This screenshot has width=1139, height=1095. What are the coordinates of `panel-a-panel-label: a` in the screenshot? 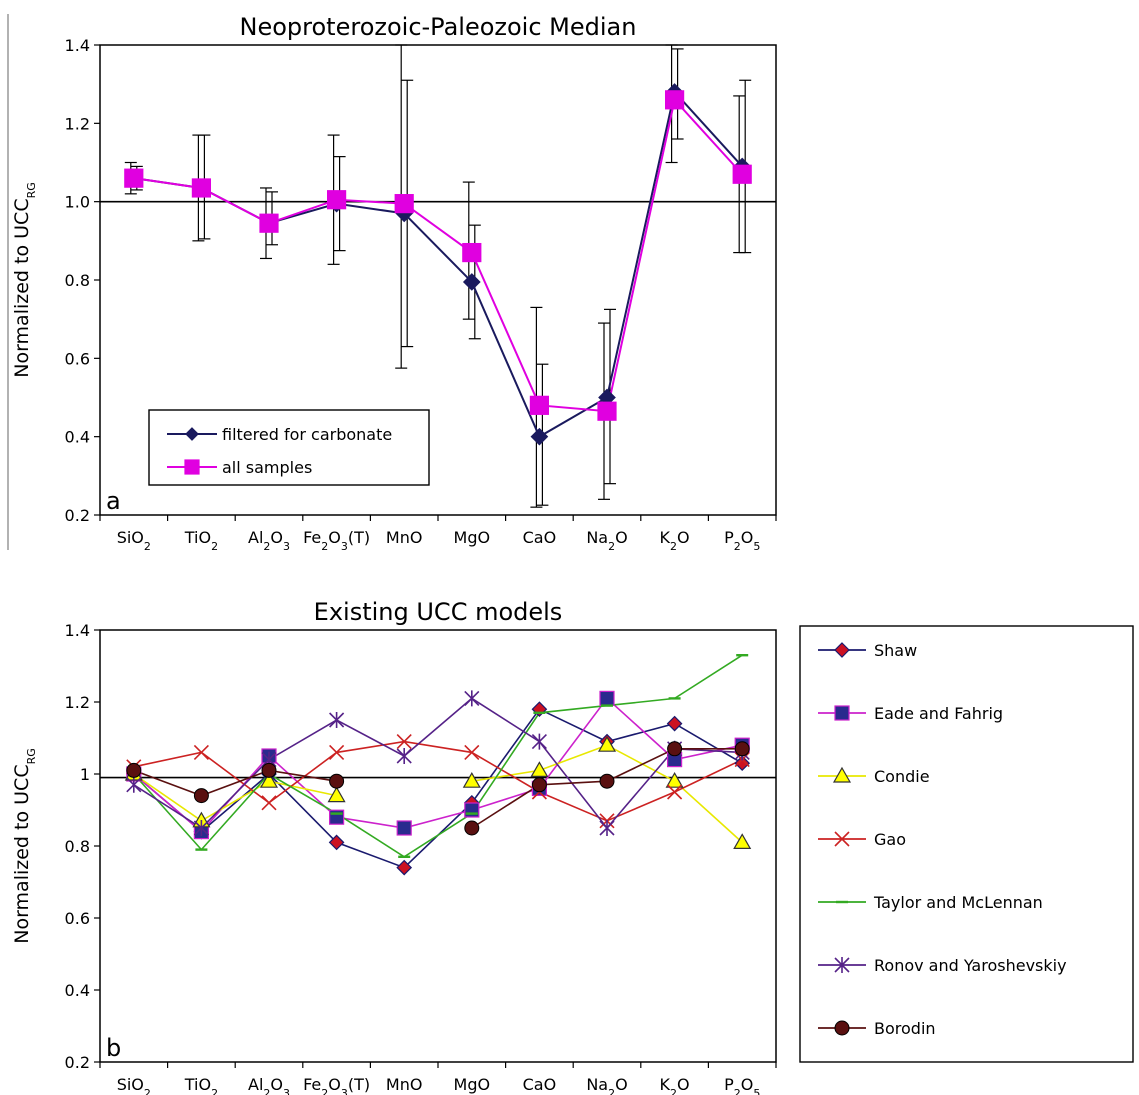 It's located at (113, 501).